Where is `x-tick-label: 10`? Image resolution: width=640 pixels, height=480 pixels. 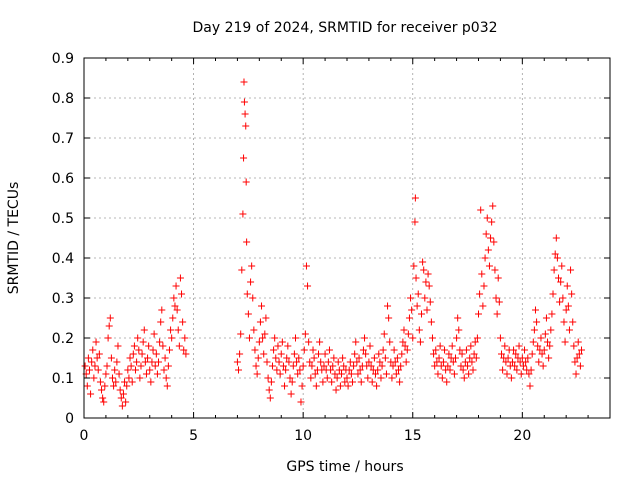 x-tick-label: 10 is located at coordinates (303, 436).